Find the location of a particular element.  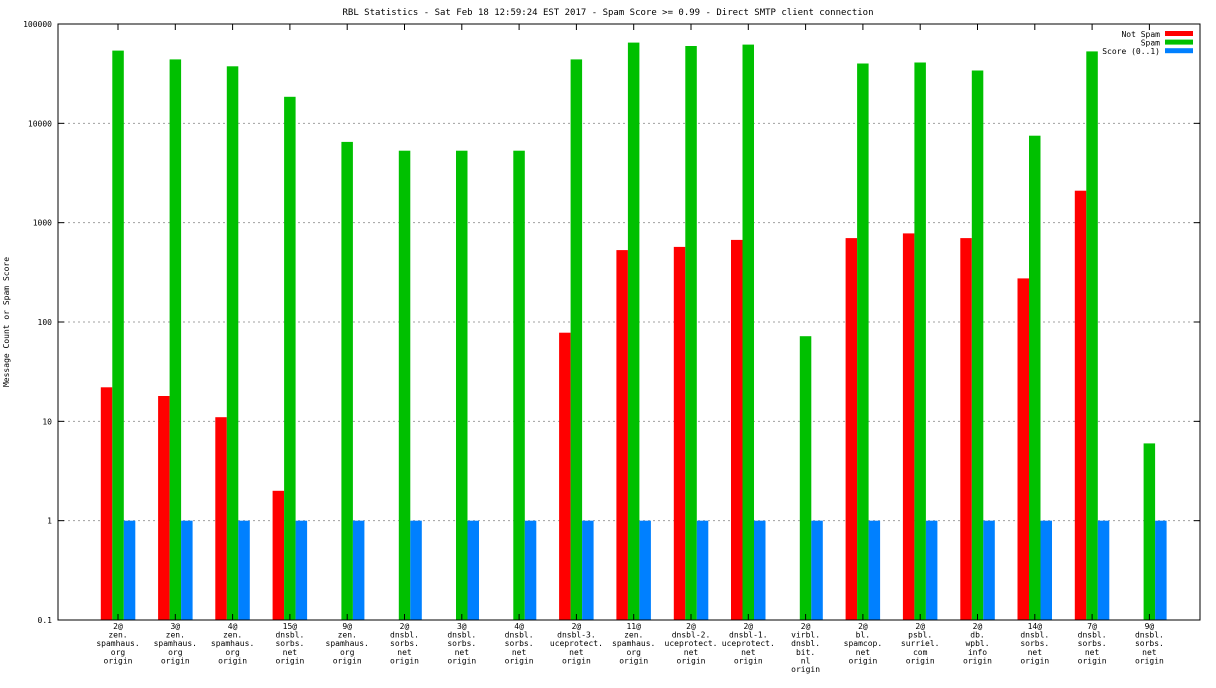

x-category-label: 9@ zen. spamhaus. org origin is located at coordinates (347, 643).